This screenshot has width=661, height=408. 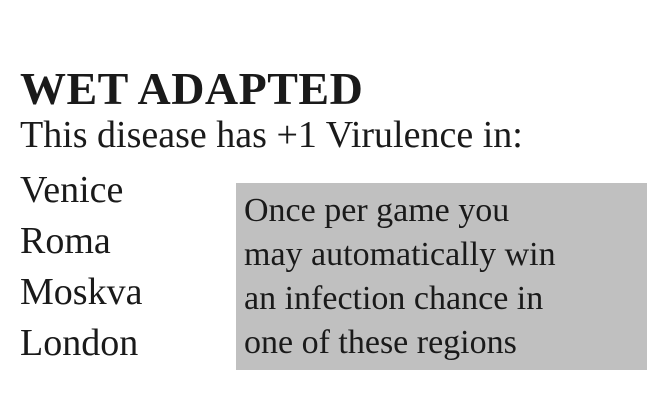 What do you see at coordinates (192, 88) in the screenshot?
I see `card-title: WET ADAPTED` at bounding box center [192, 88].